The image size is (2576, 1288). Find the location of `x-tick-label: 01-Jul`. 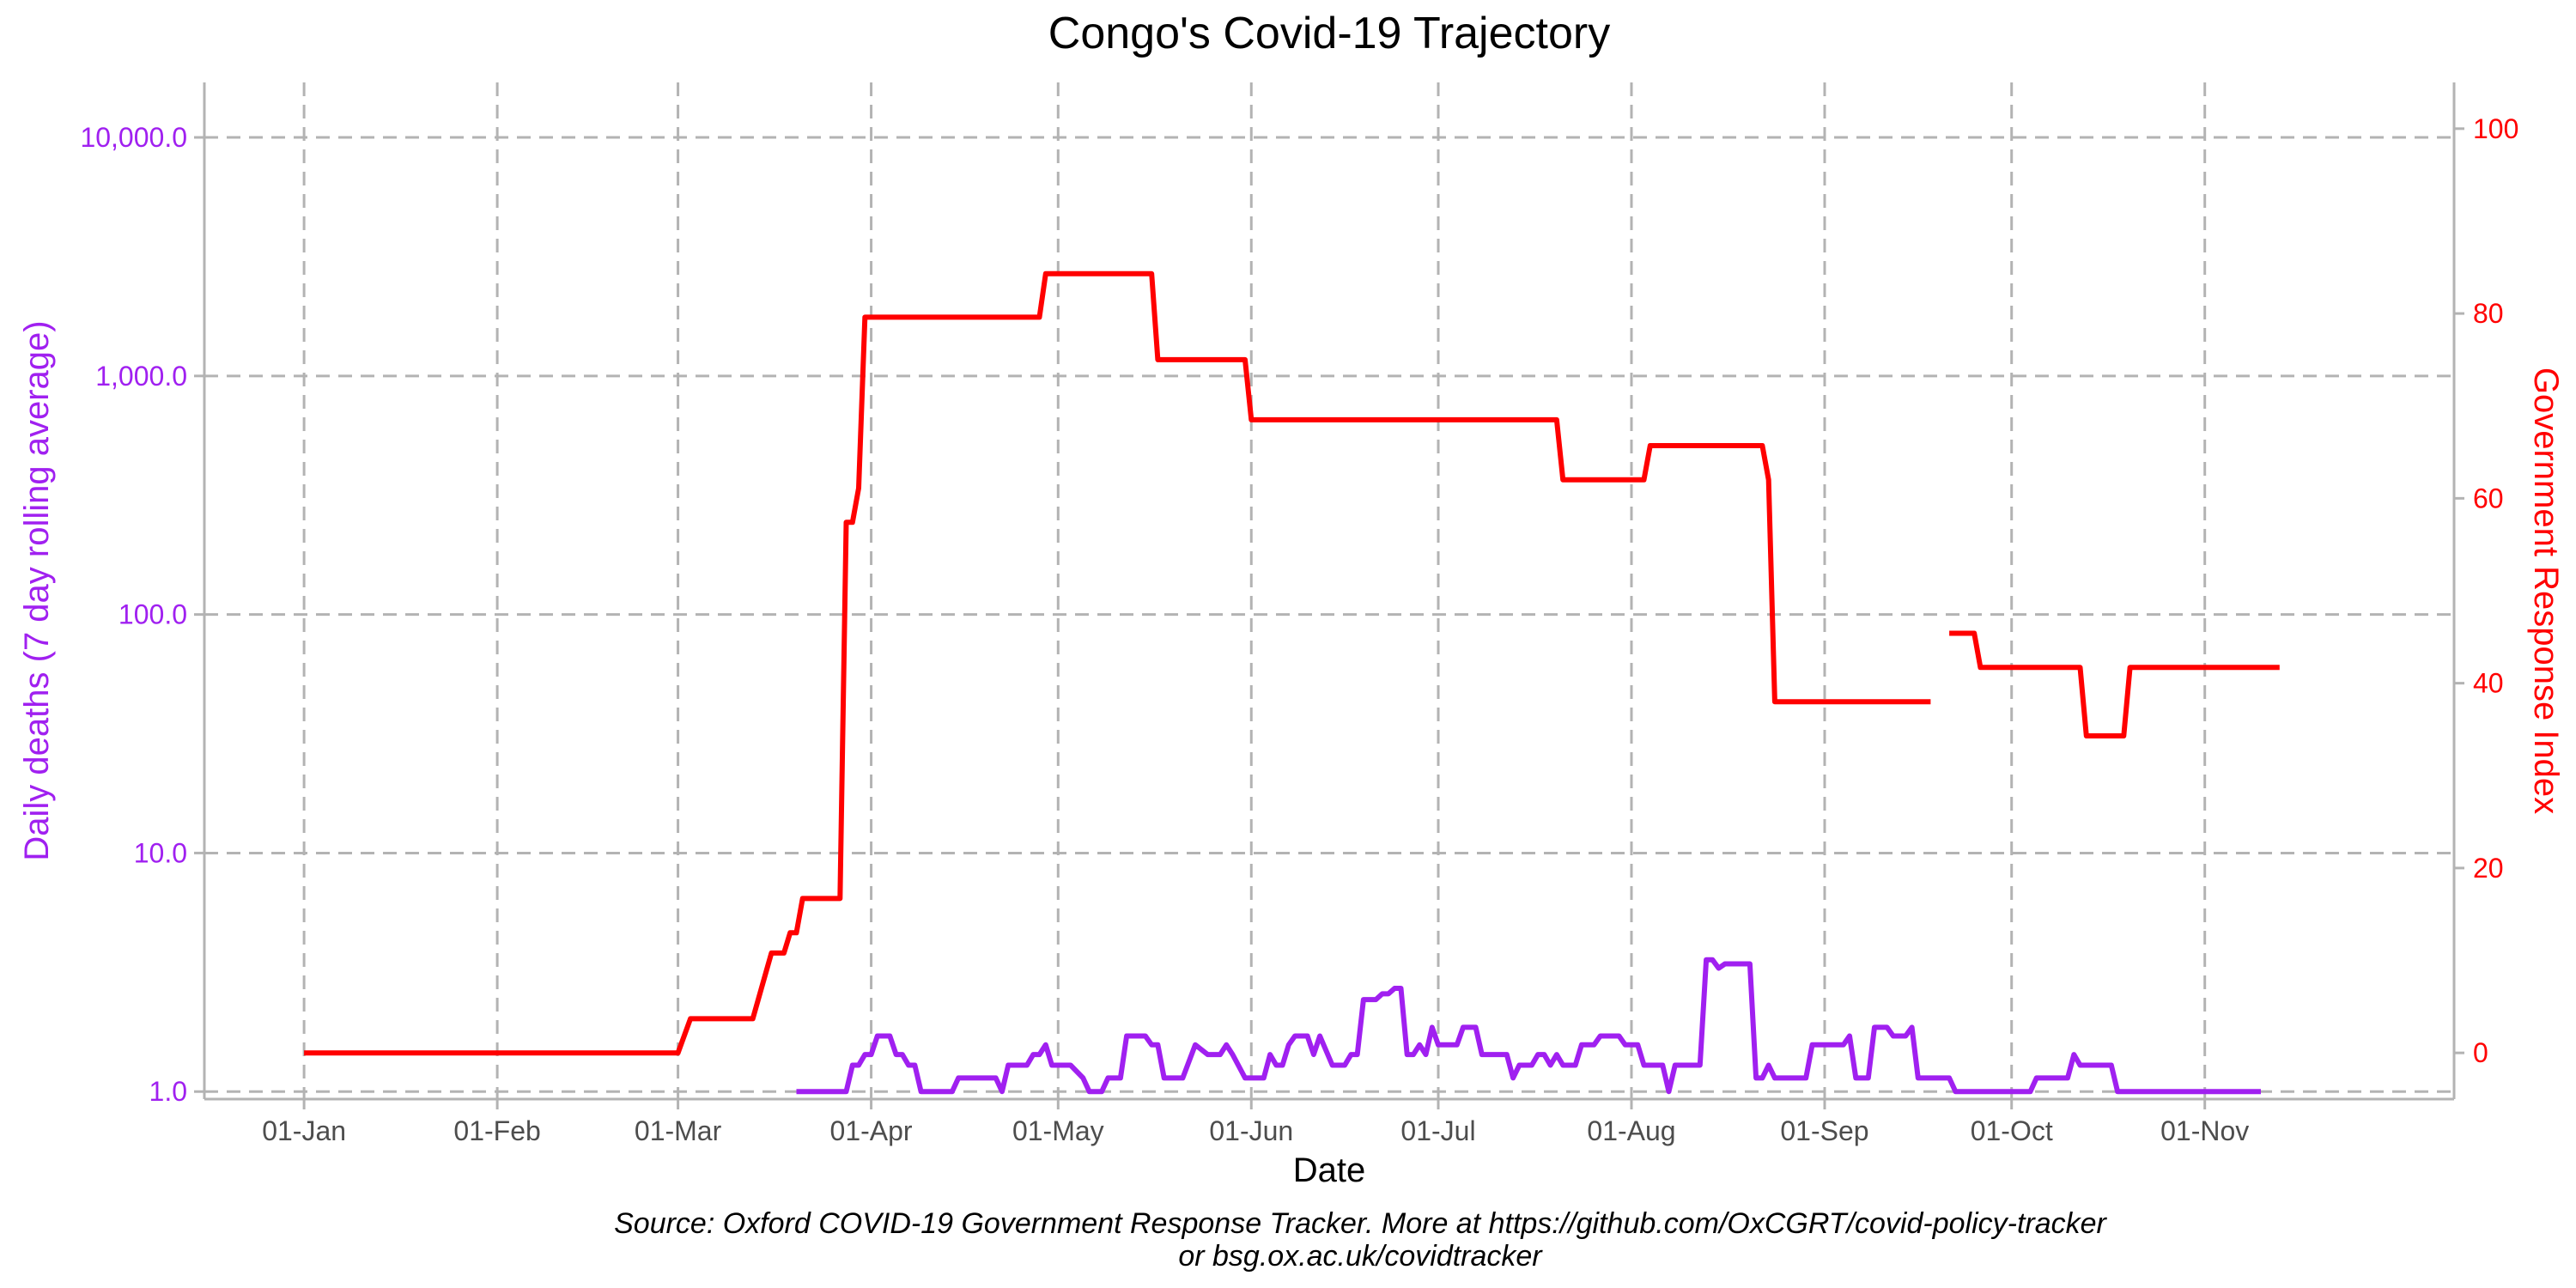

x-tick-label: 01-Jul is located at coordinates (1437, 1130).